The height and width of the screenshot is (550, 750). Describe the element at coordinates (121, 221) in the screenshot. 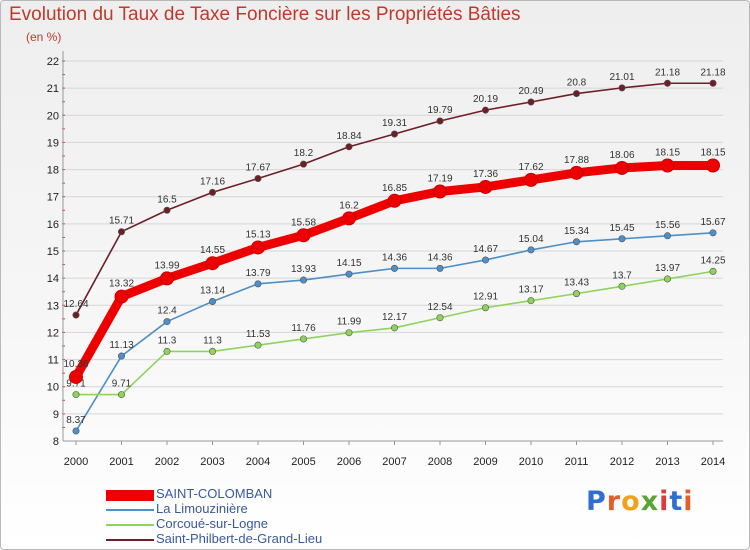

I see `data-label: 15.71` at that location.